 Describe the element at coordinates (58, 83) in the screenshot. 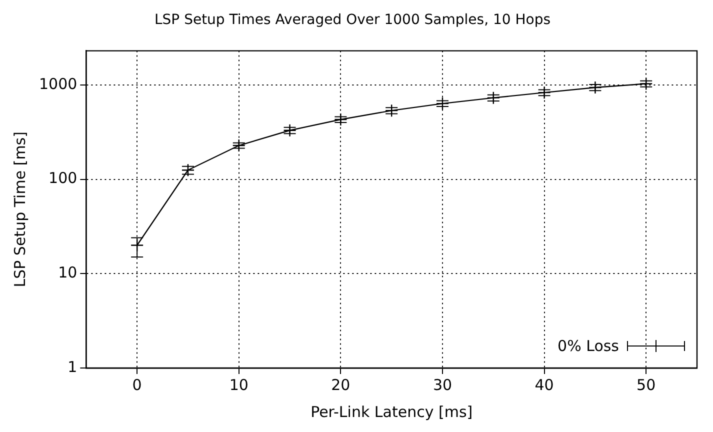

I see `y-tick-label: 1000` at that location.